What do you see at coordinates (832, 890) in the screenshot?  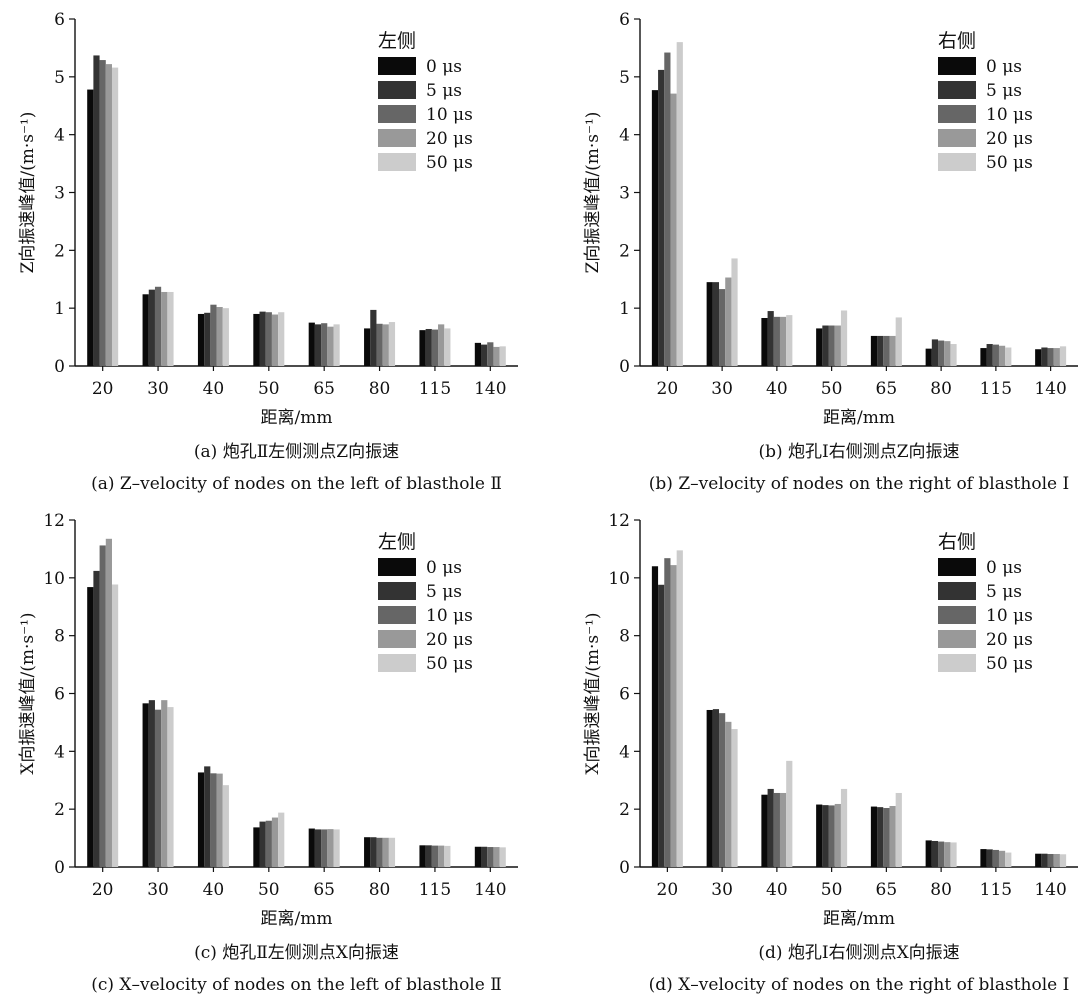 I see `x-tick-label: 50` at bounding box center [832, 890].